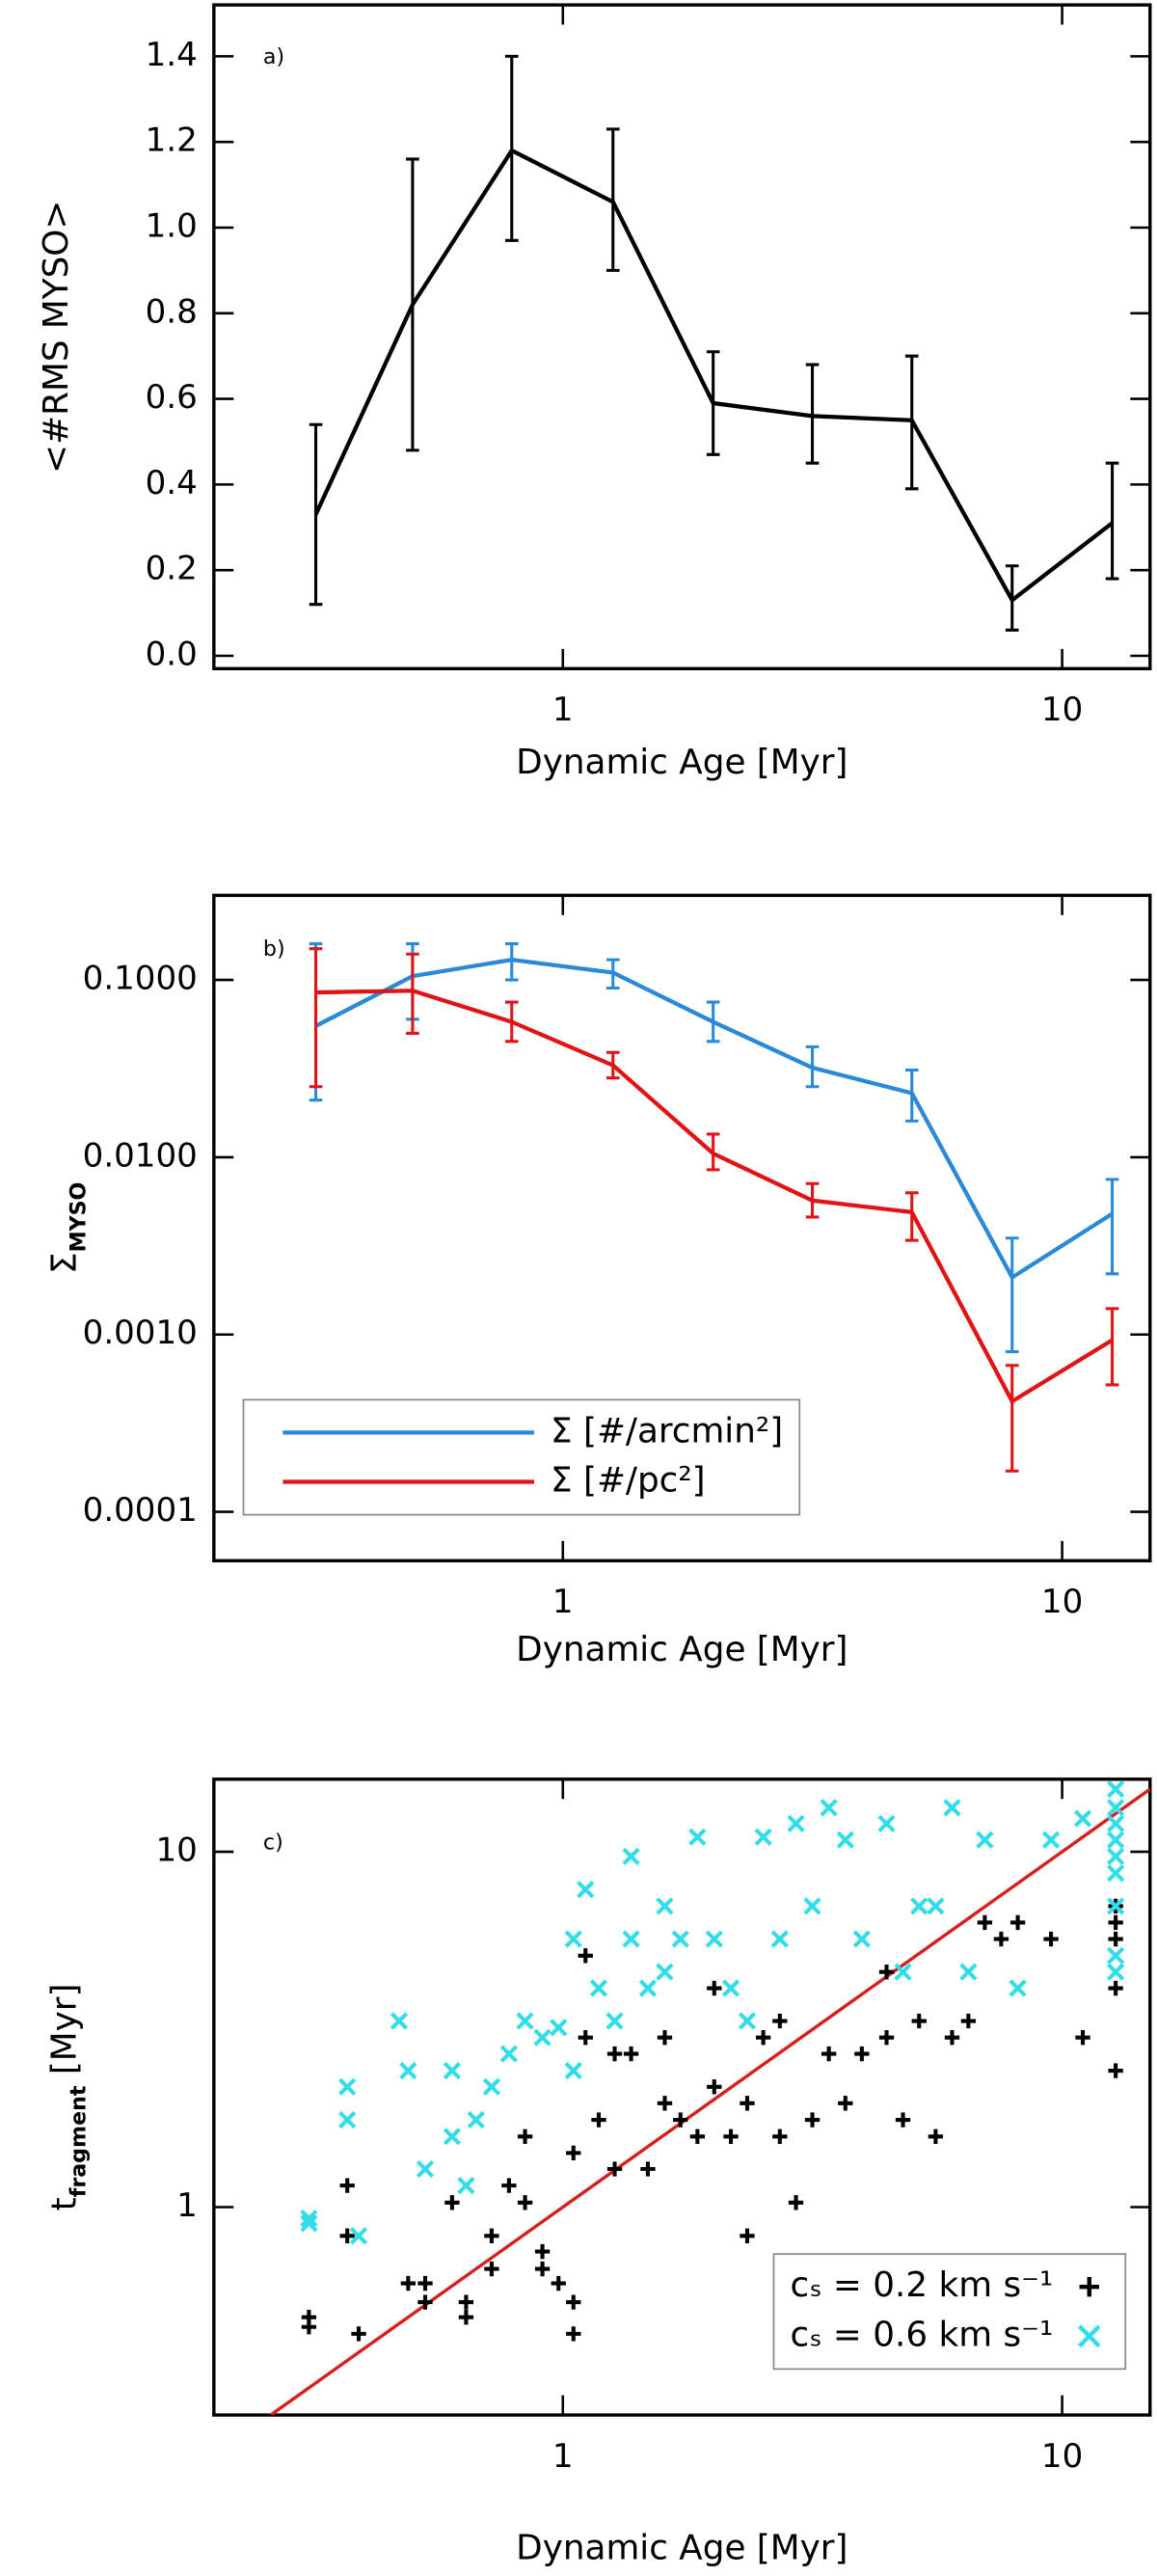  Describe the element at coordinates (628, 1481) in the screenshot. I see `legend-label: Σ [#/pc²]` at that location.